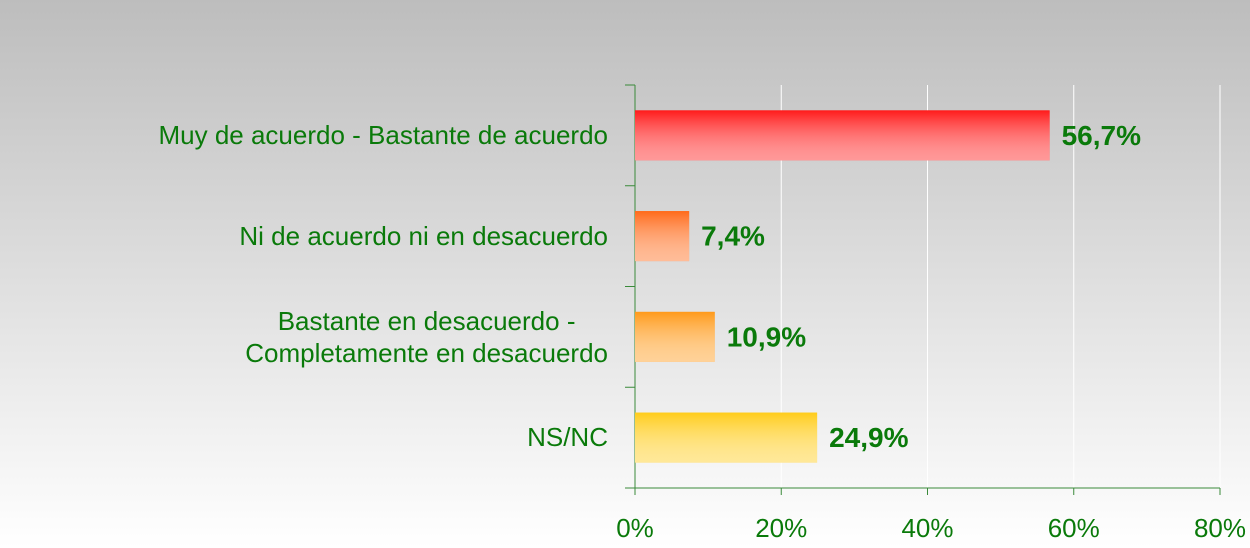 The width and height of the screenshot is (1250, 548). I want to click on y-tick-label-box: Ni de acuerdo ni en desacuerdo, so click(304, 236).